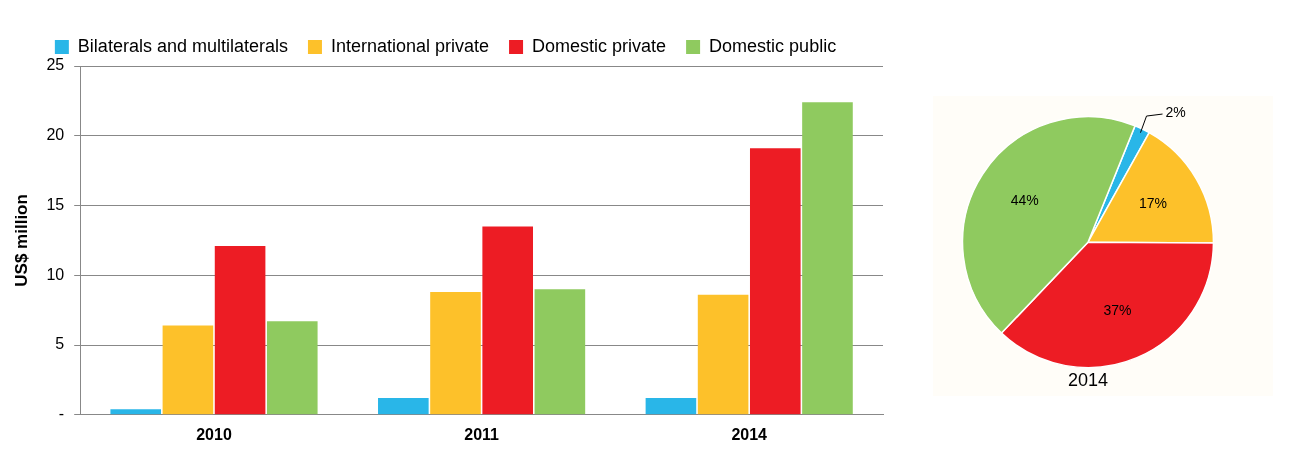 The width and height of the screenshot is (1290, 463). What do you see at coordinates (773, 45) in the screenshot?
I see `legend-label: Domestic public` at bounding box center [773, 45].